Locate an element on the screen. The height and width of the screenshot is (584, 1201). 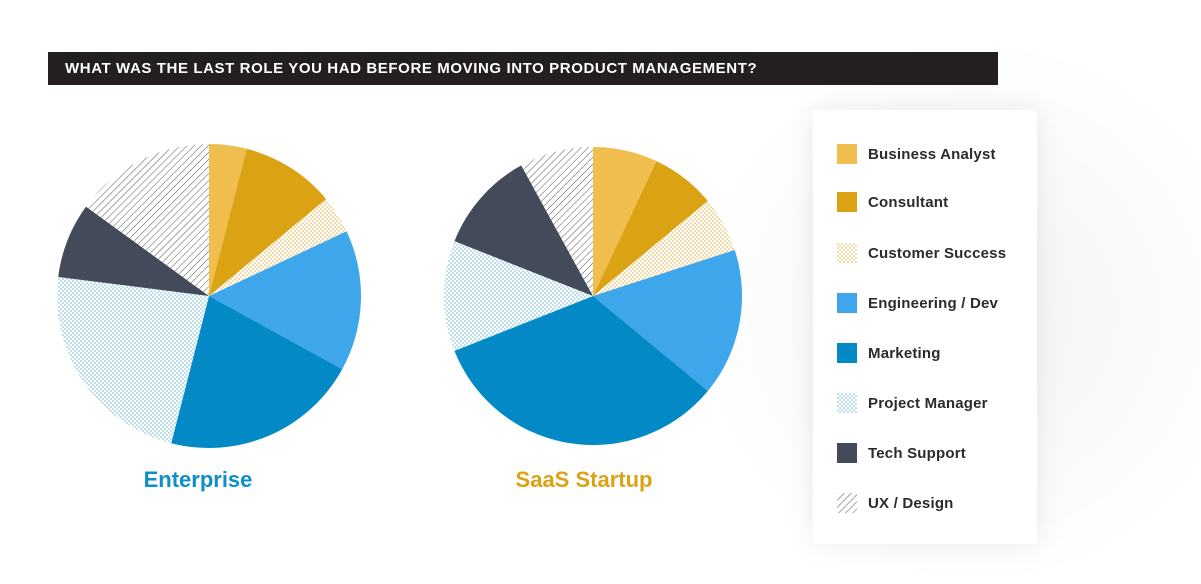
legend-label: Marketing is located at coordinates (904, 353).